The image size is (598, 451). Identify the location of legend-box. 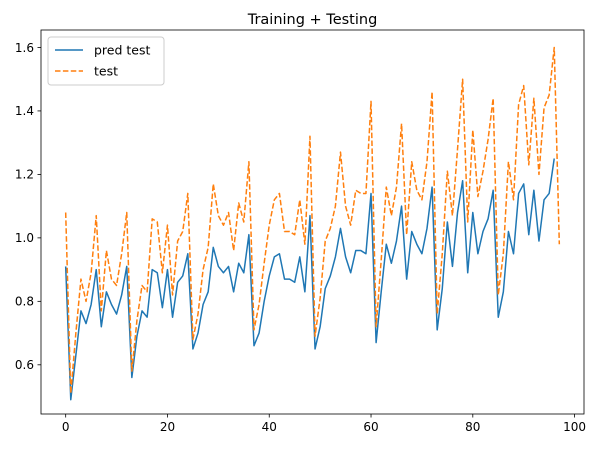
(106, 61).